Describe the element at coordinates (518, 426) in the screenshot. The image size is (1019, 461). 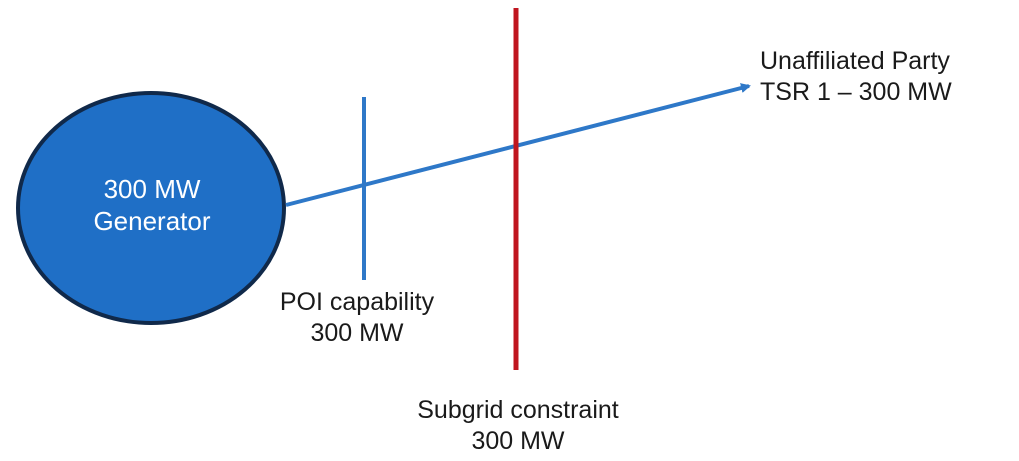
I see `subgrid-constraint-label: Subgrid constraint 300 MW` at that location.